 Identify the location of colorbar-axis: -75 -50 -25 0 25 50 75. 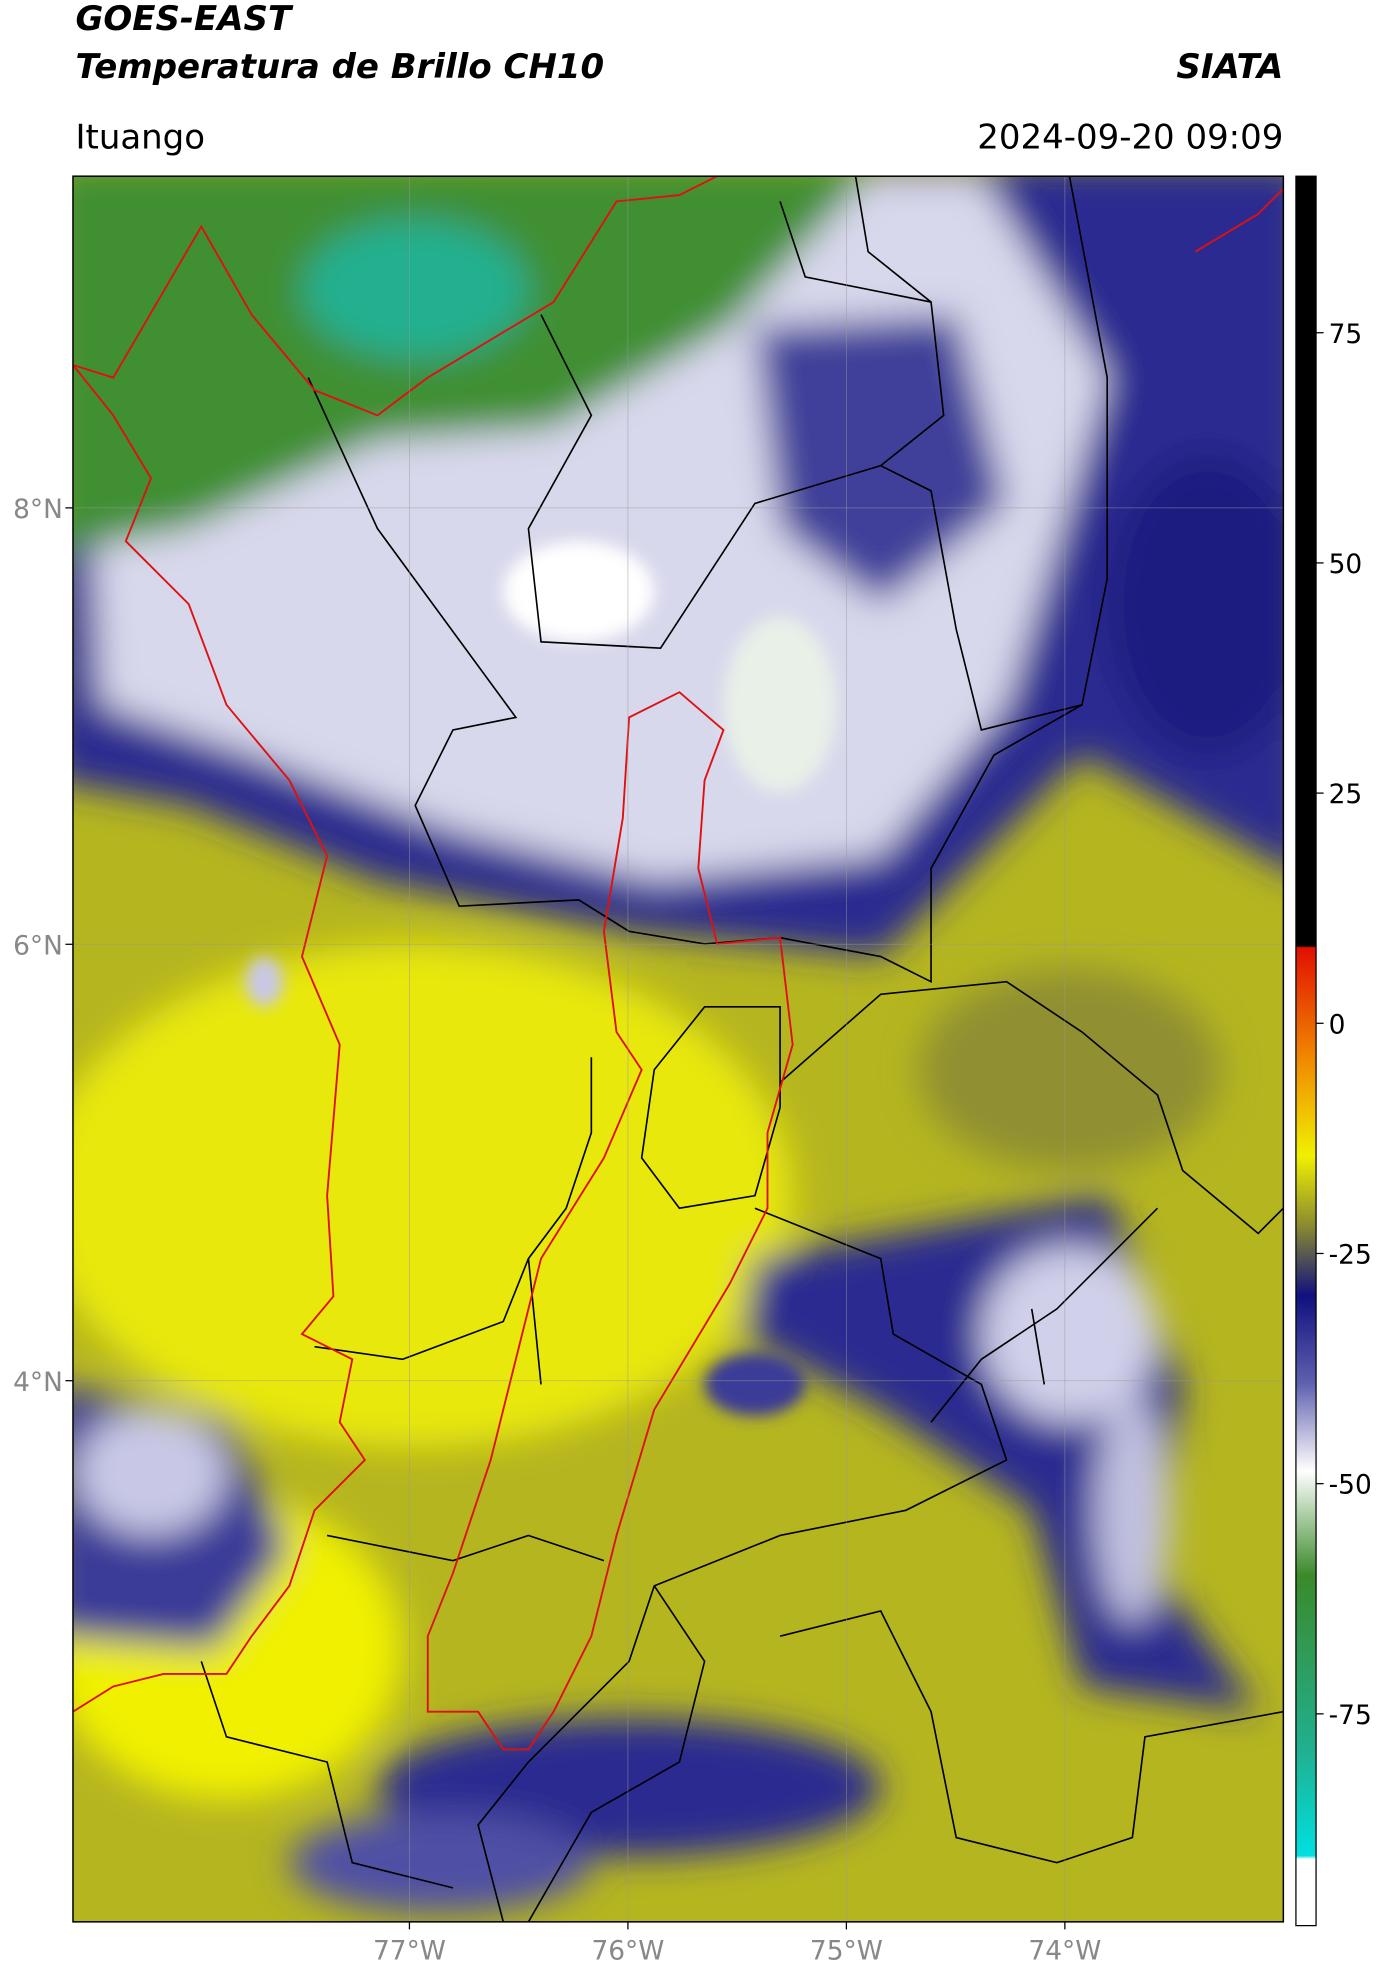
(1344, 1025).